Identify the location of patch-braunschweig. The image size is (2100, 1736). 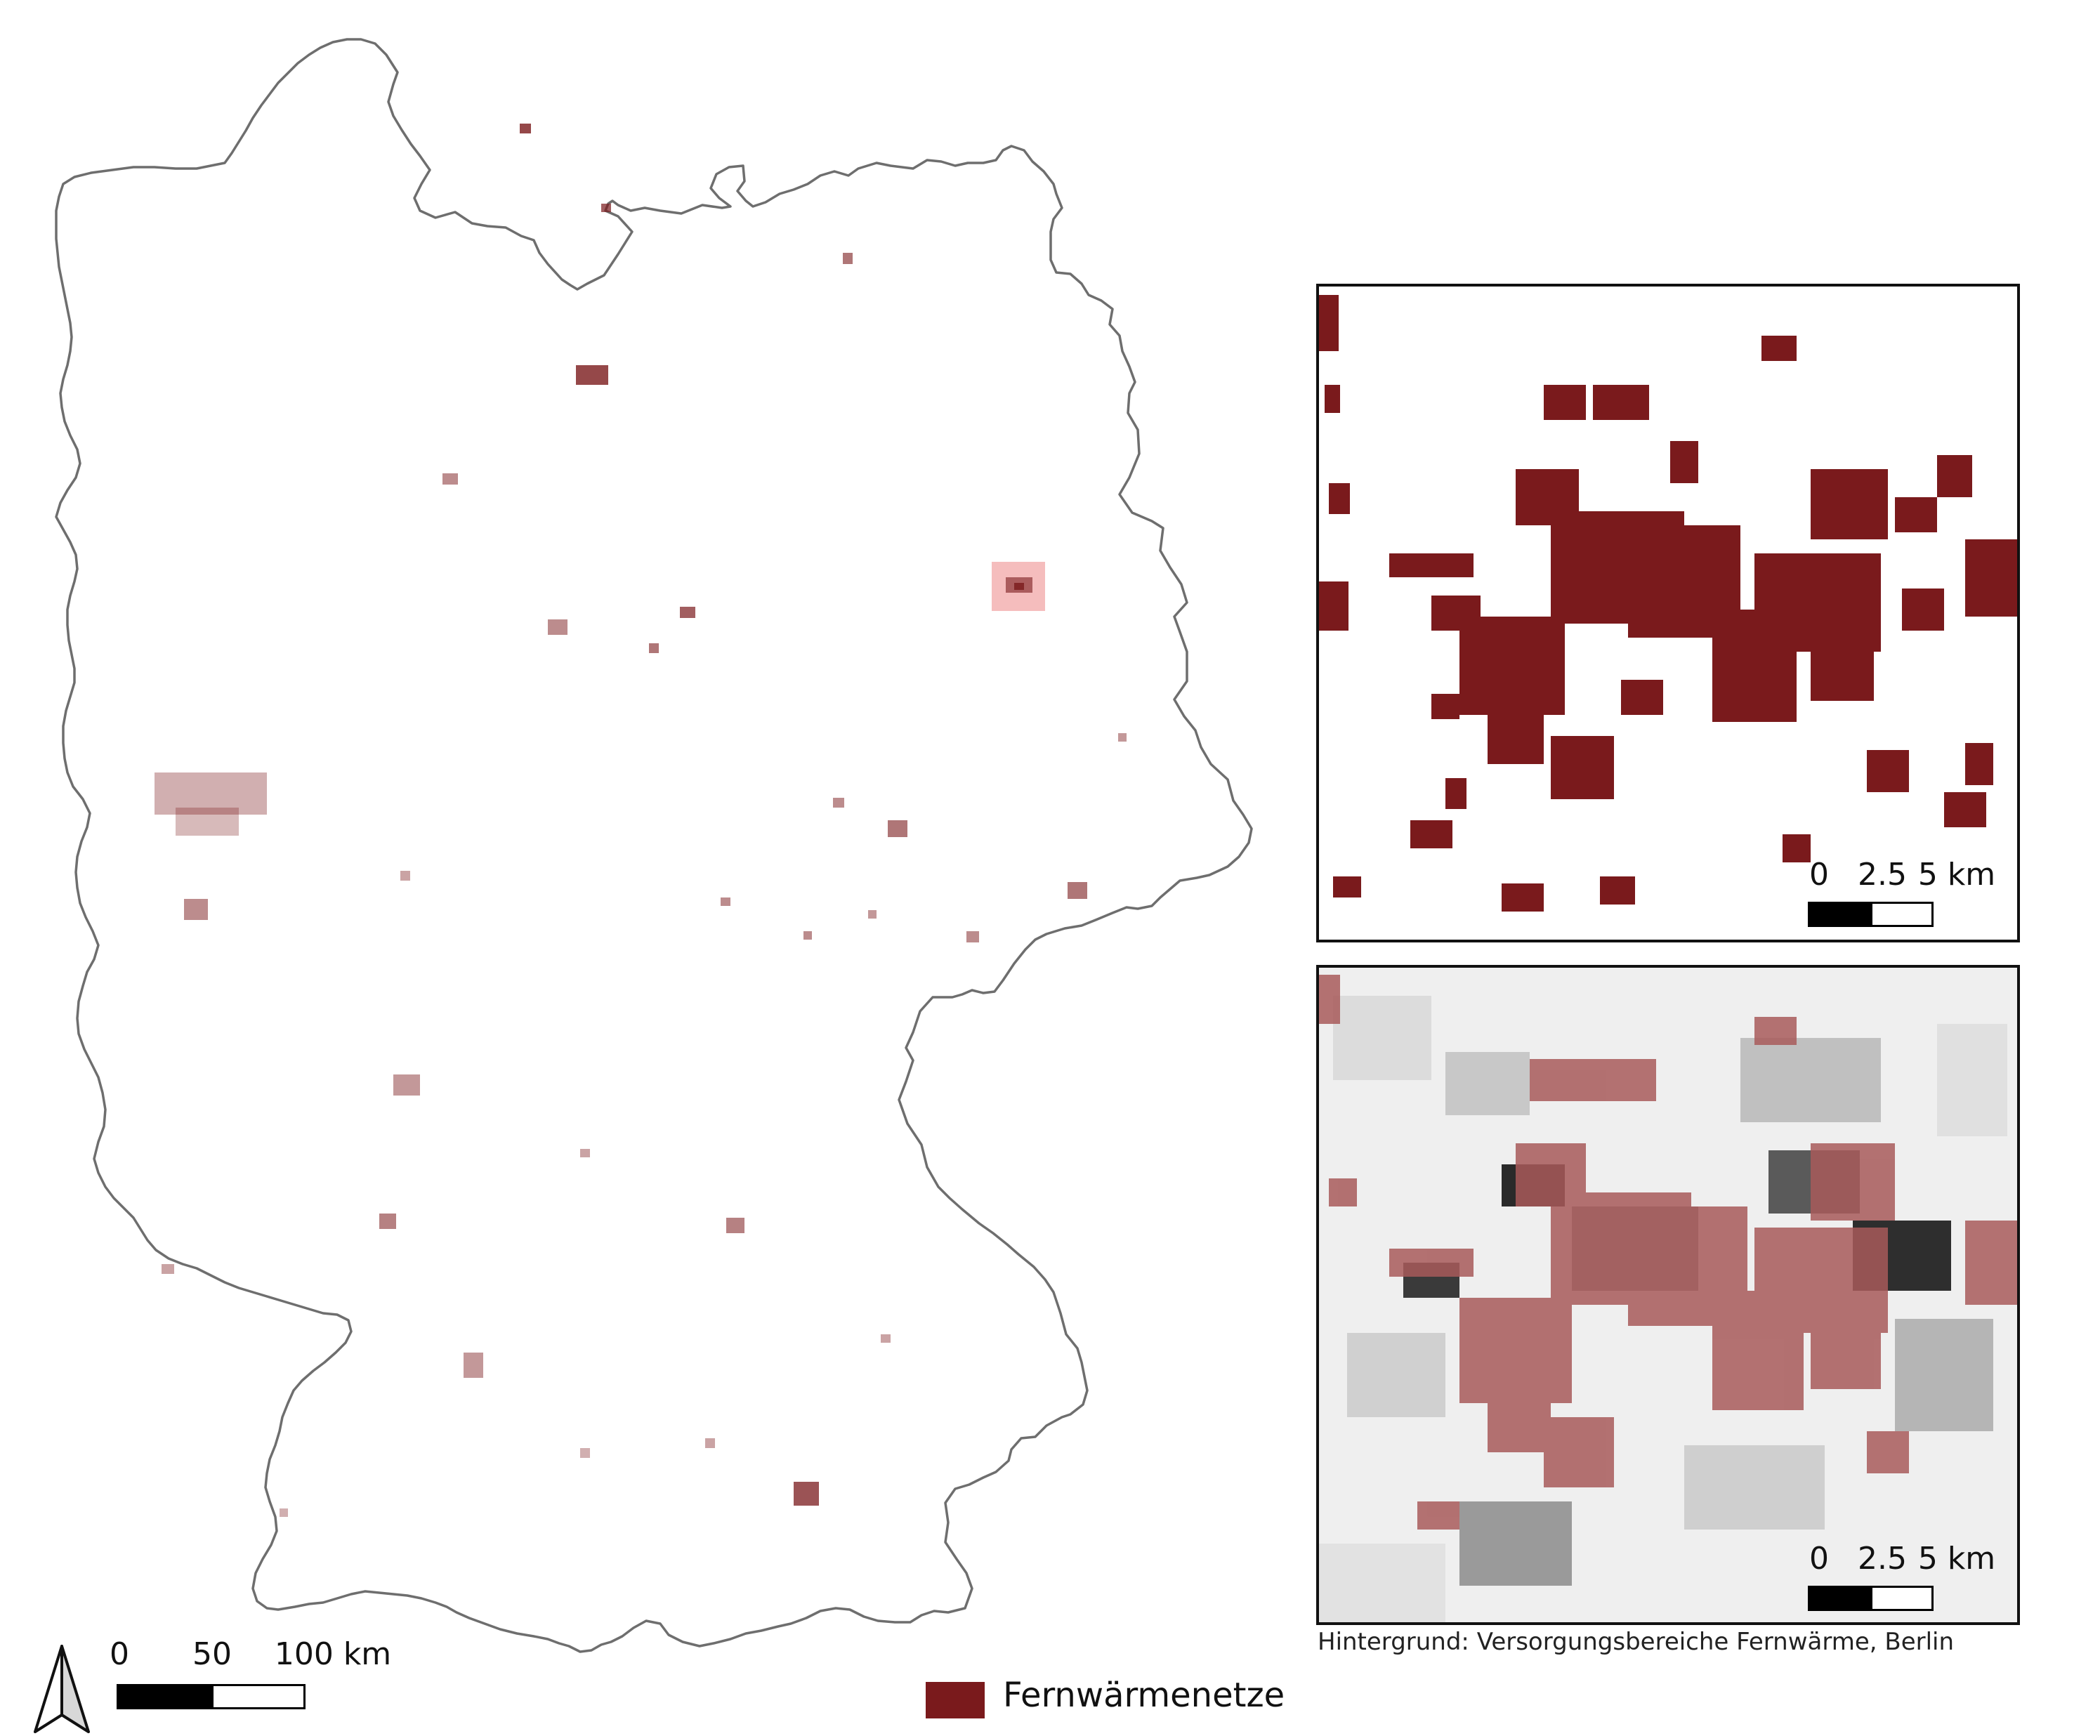
(654, 648).